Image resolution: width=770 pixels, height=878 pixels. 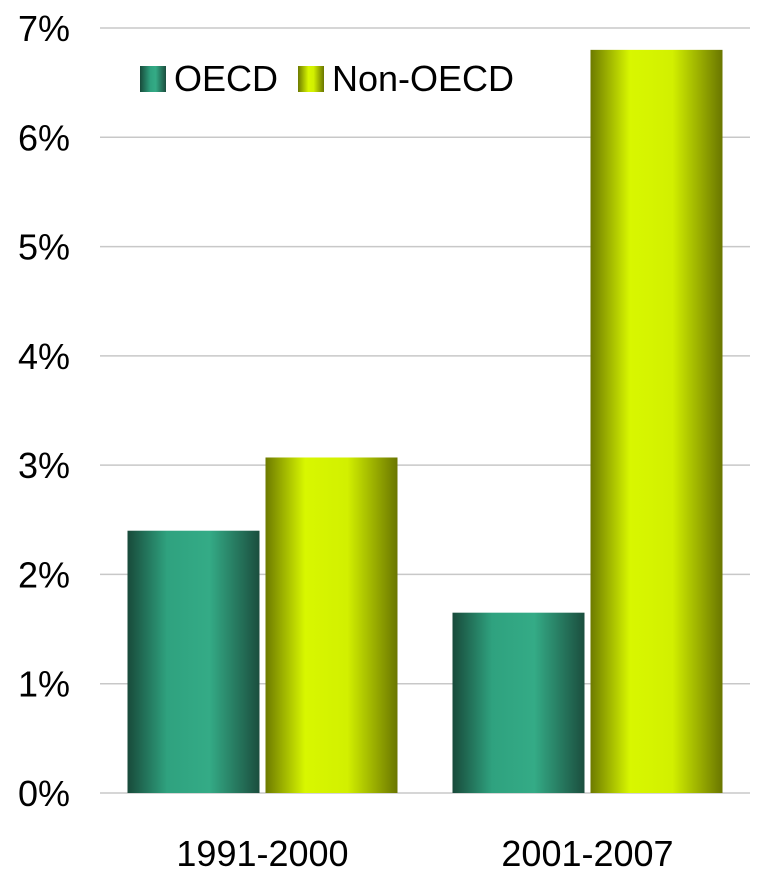 I want to click on legend-swatch-oecd, so click(x=153, y=79).